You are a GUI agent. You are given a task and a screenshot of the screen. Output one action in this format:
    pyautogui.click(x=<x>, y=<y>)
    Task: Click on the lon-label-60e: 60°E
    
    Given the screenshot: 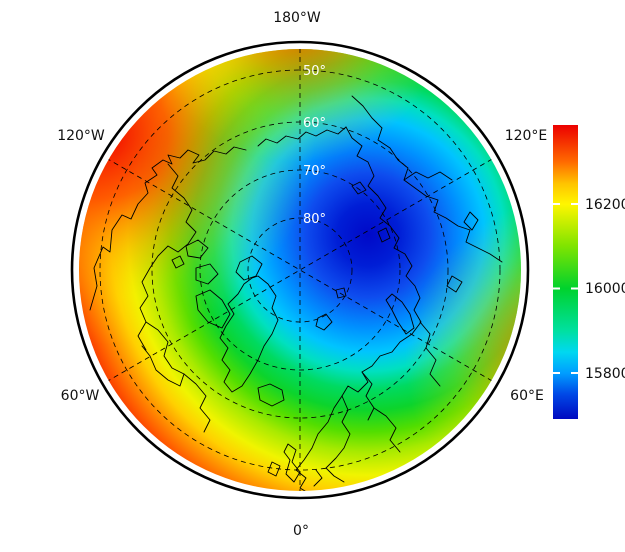 What is the action you would take?
    pyautogui.click(x=527, y=396)
    